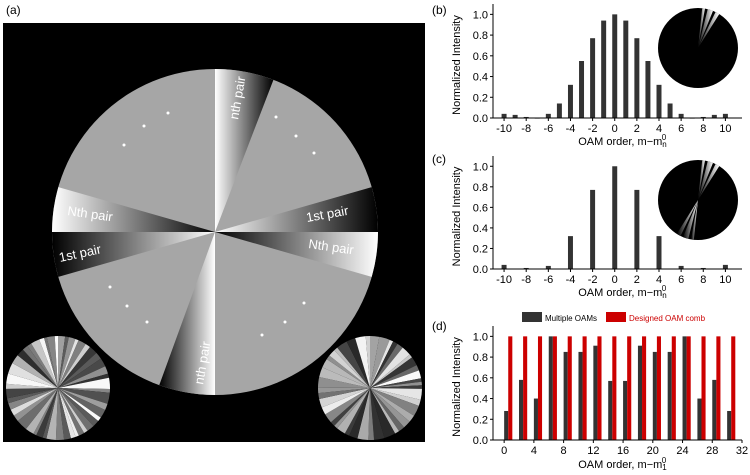 This screenshot has height=475, width=750. Describe the element at coordinates (682, 451) in the screenshot. I see `x-tick-label: 24` at that location.